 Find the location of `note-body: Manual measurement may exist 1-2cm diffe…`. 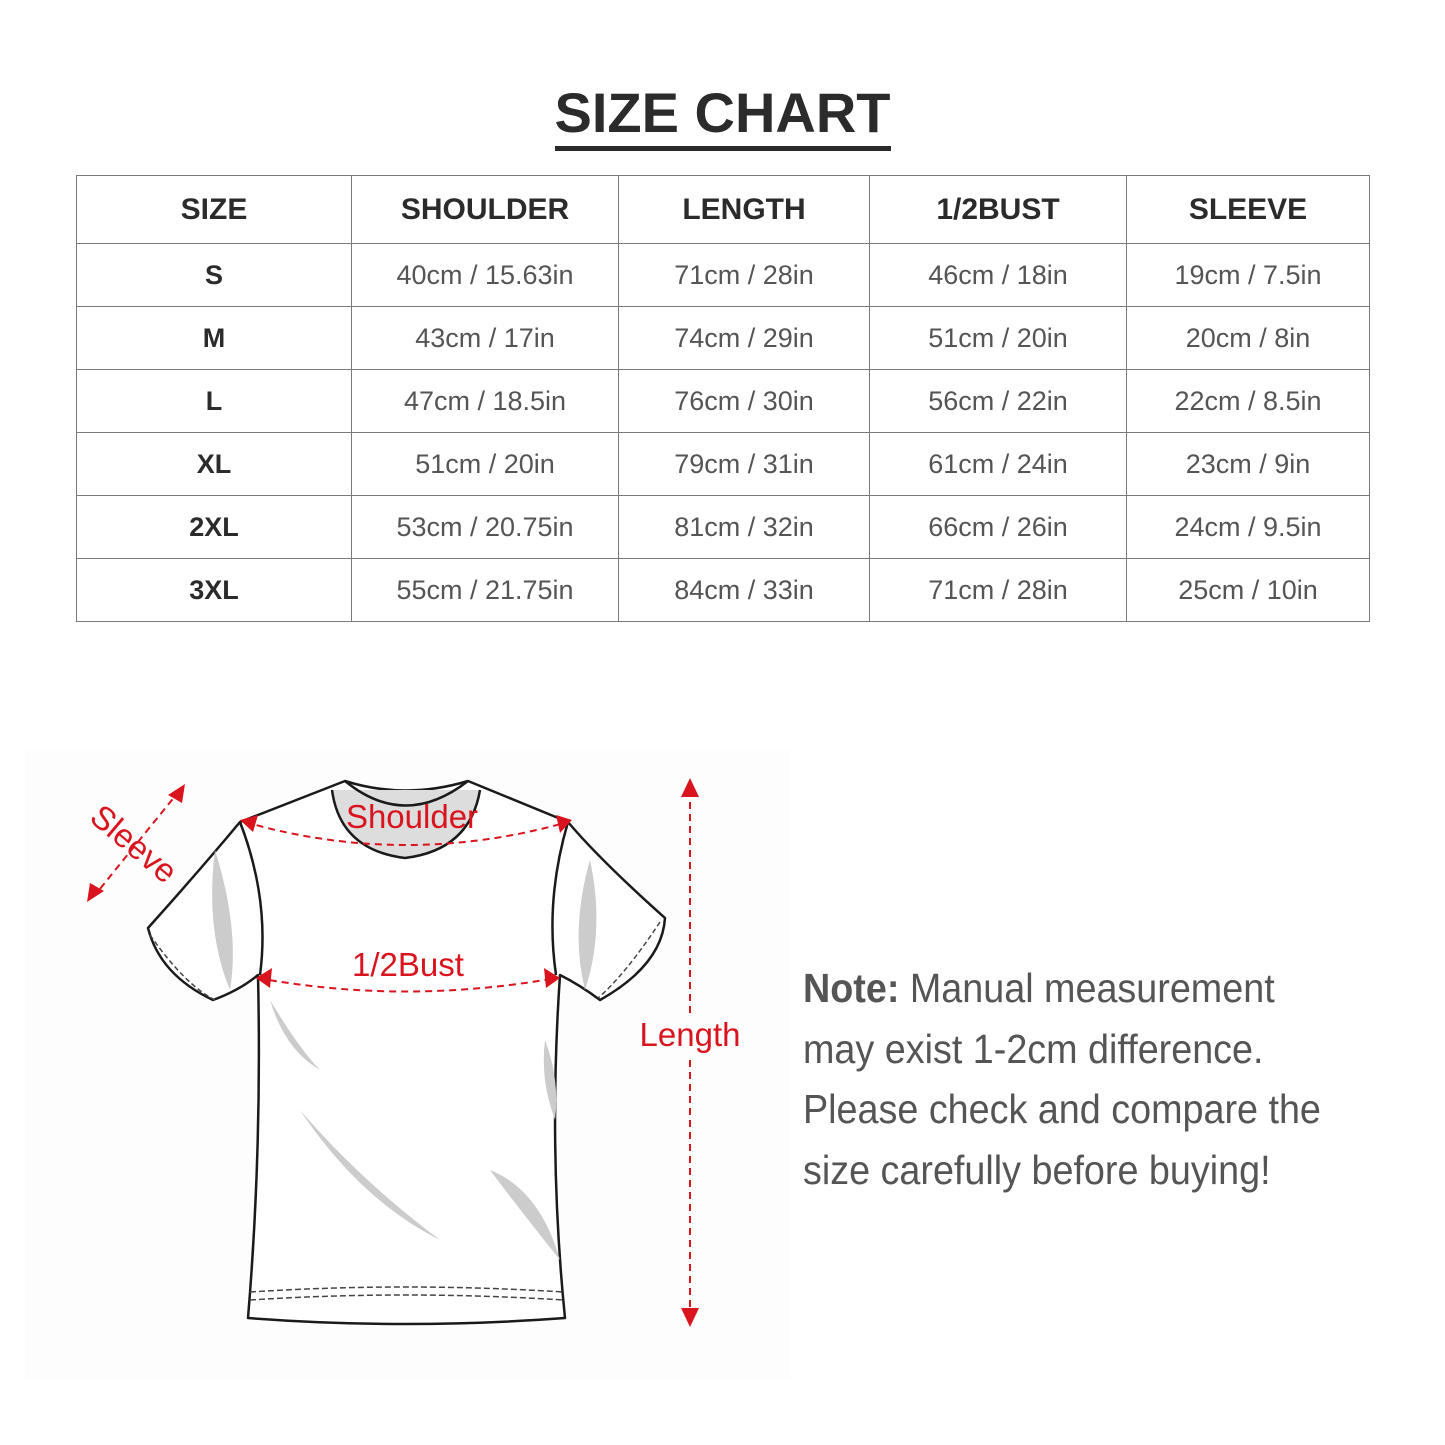

note-body: Manual measurement may exist 1-2cm diffe… is located at coordinates (1062, 1079).